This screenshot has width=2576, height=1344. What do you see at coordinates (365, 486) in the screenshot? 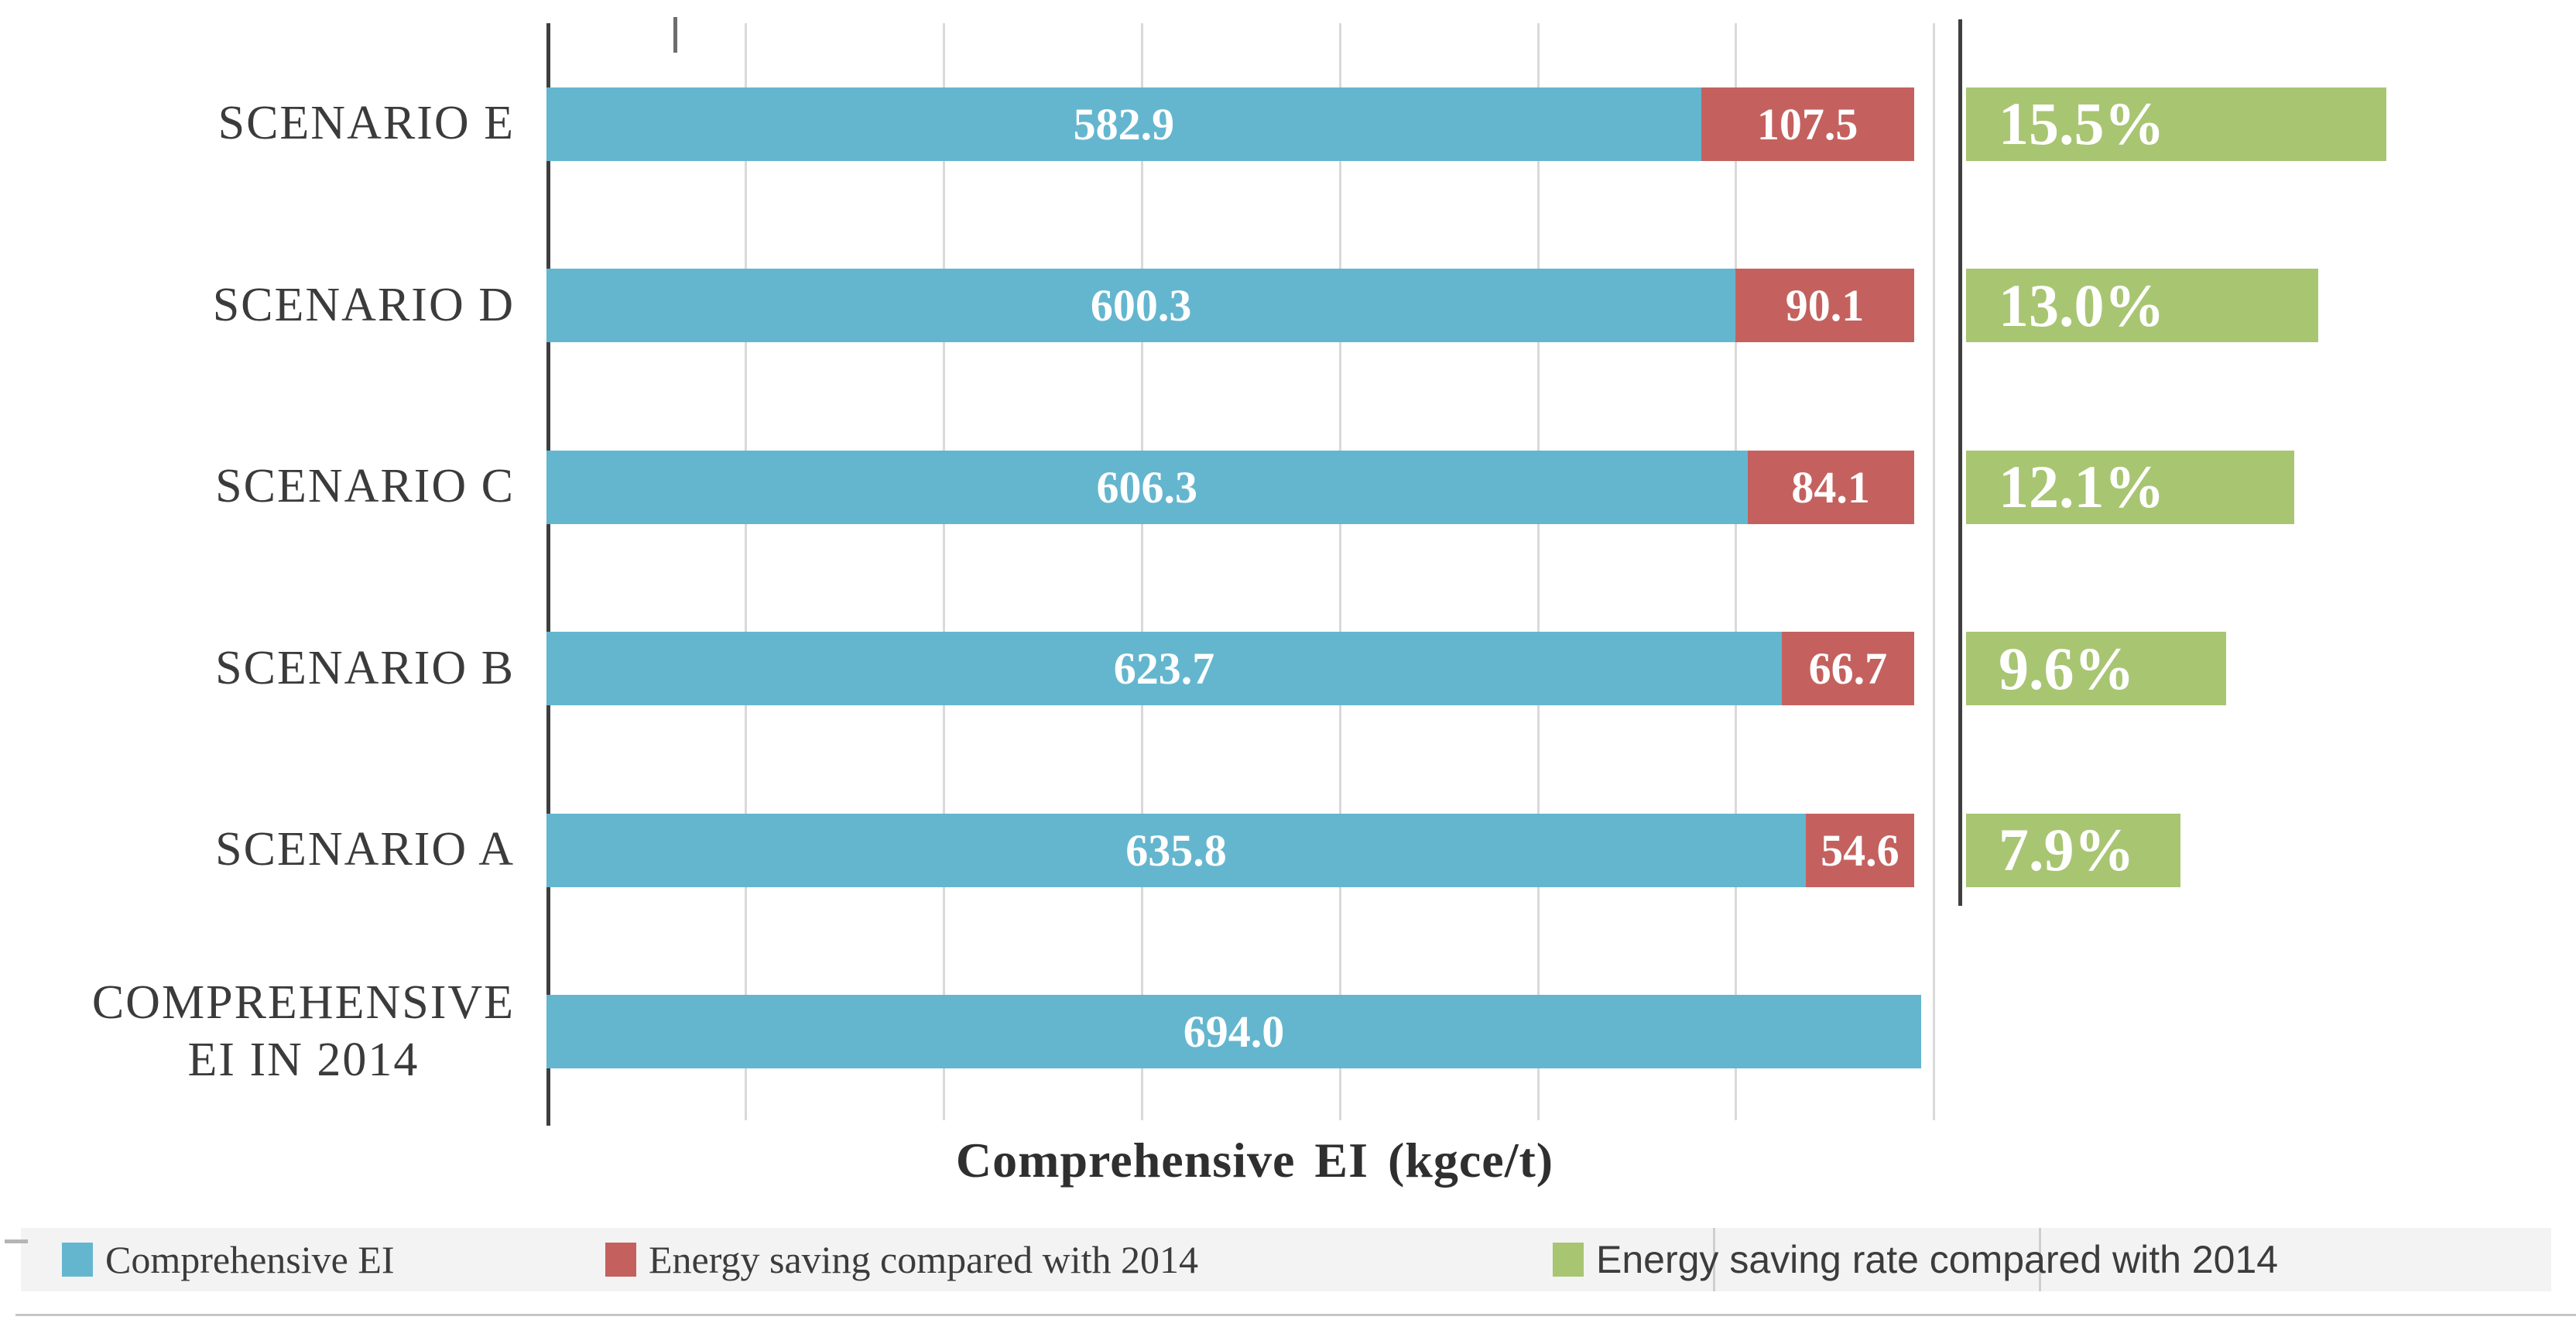
I see `category-label-text: SCENARIO C` at bounding box center [365, 486].